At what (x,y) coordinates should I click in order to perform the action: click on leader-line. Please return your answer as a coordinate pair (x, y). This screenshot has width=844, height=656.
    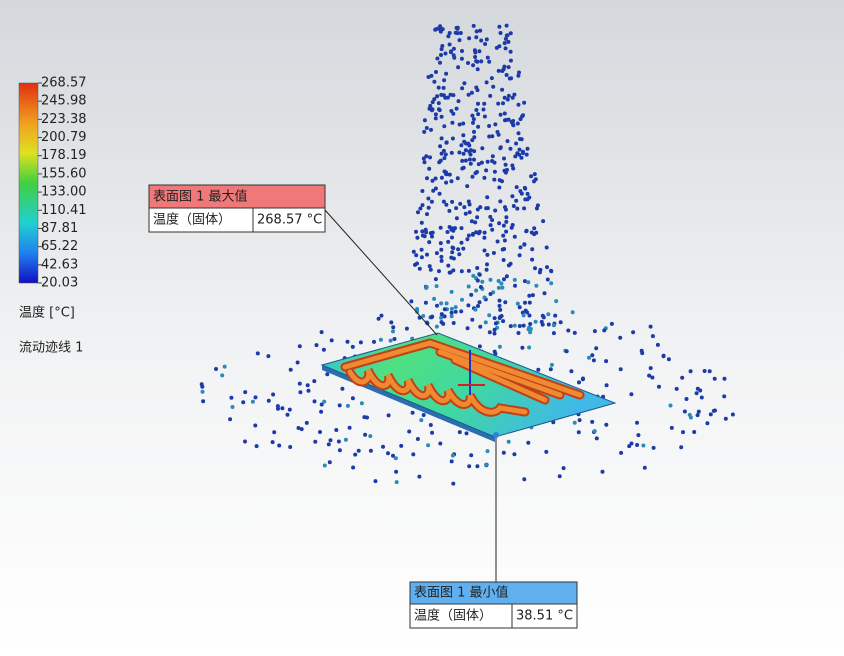
    Looking at the image, I should click on (381, 272).